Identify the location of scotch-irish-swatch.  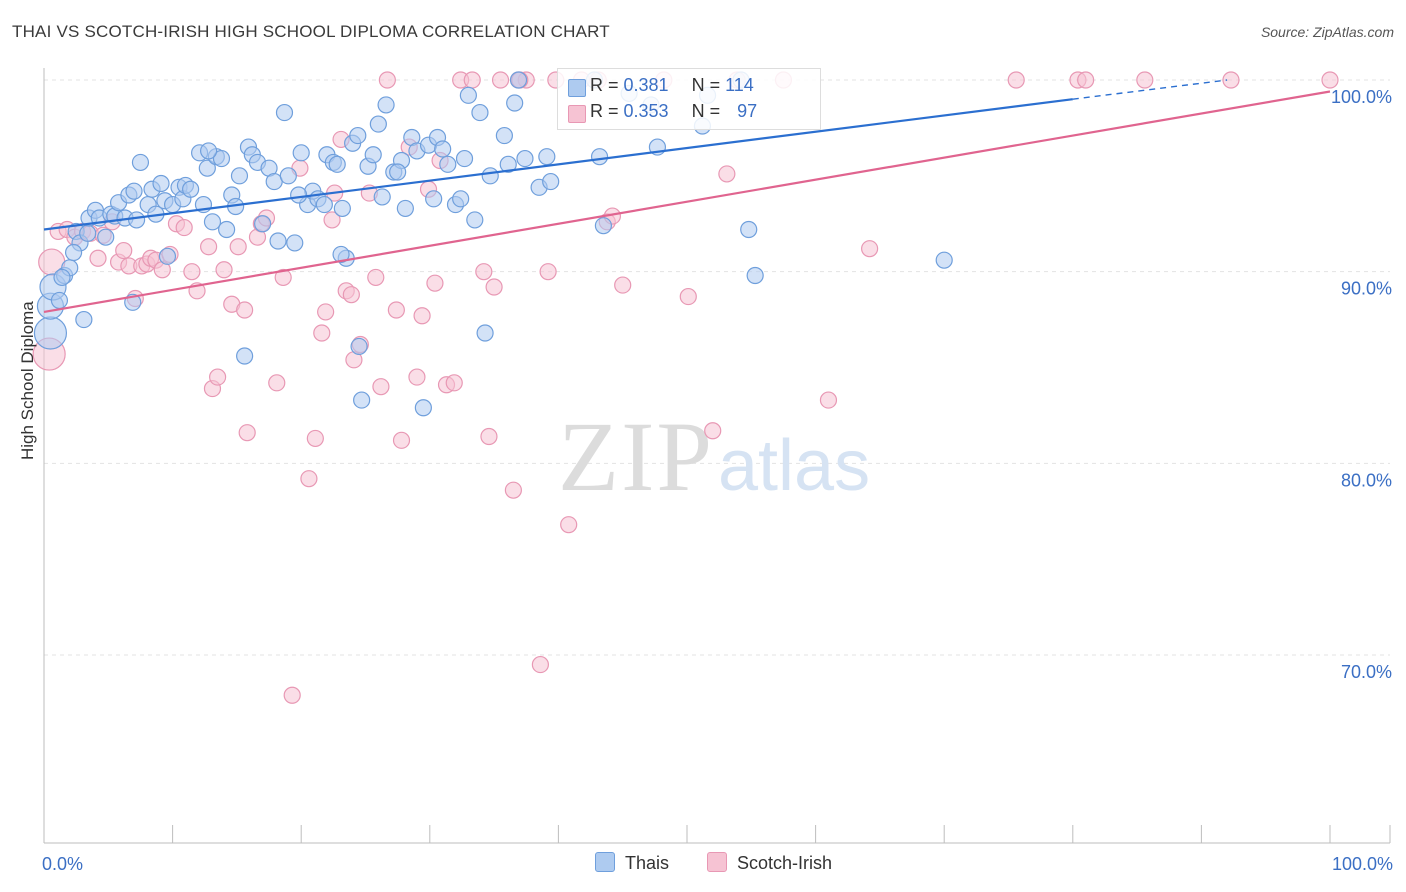
(577, 114).